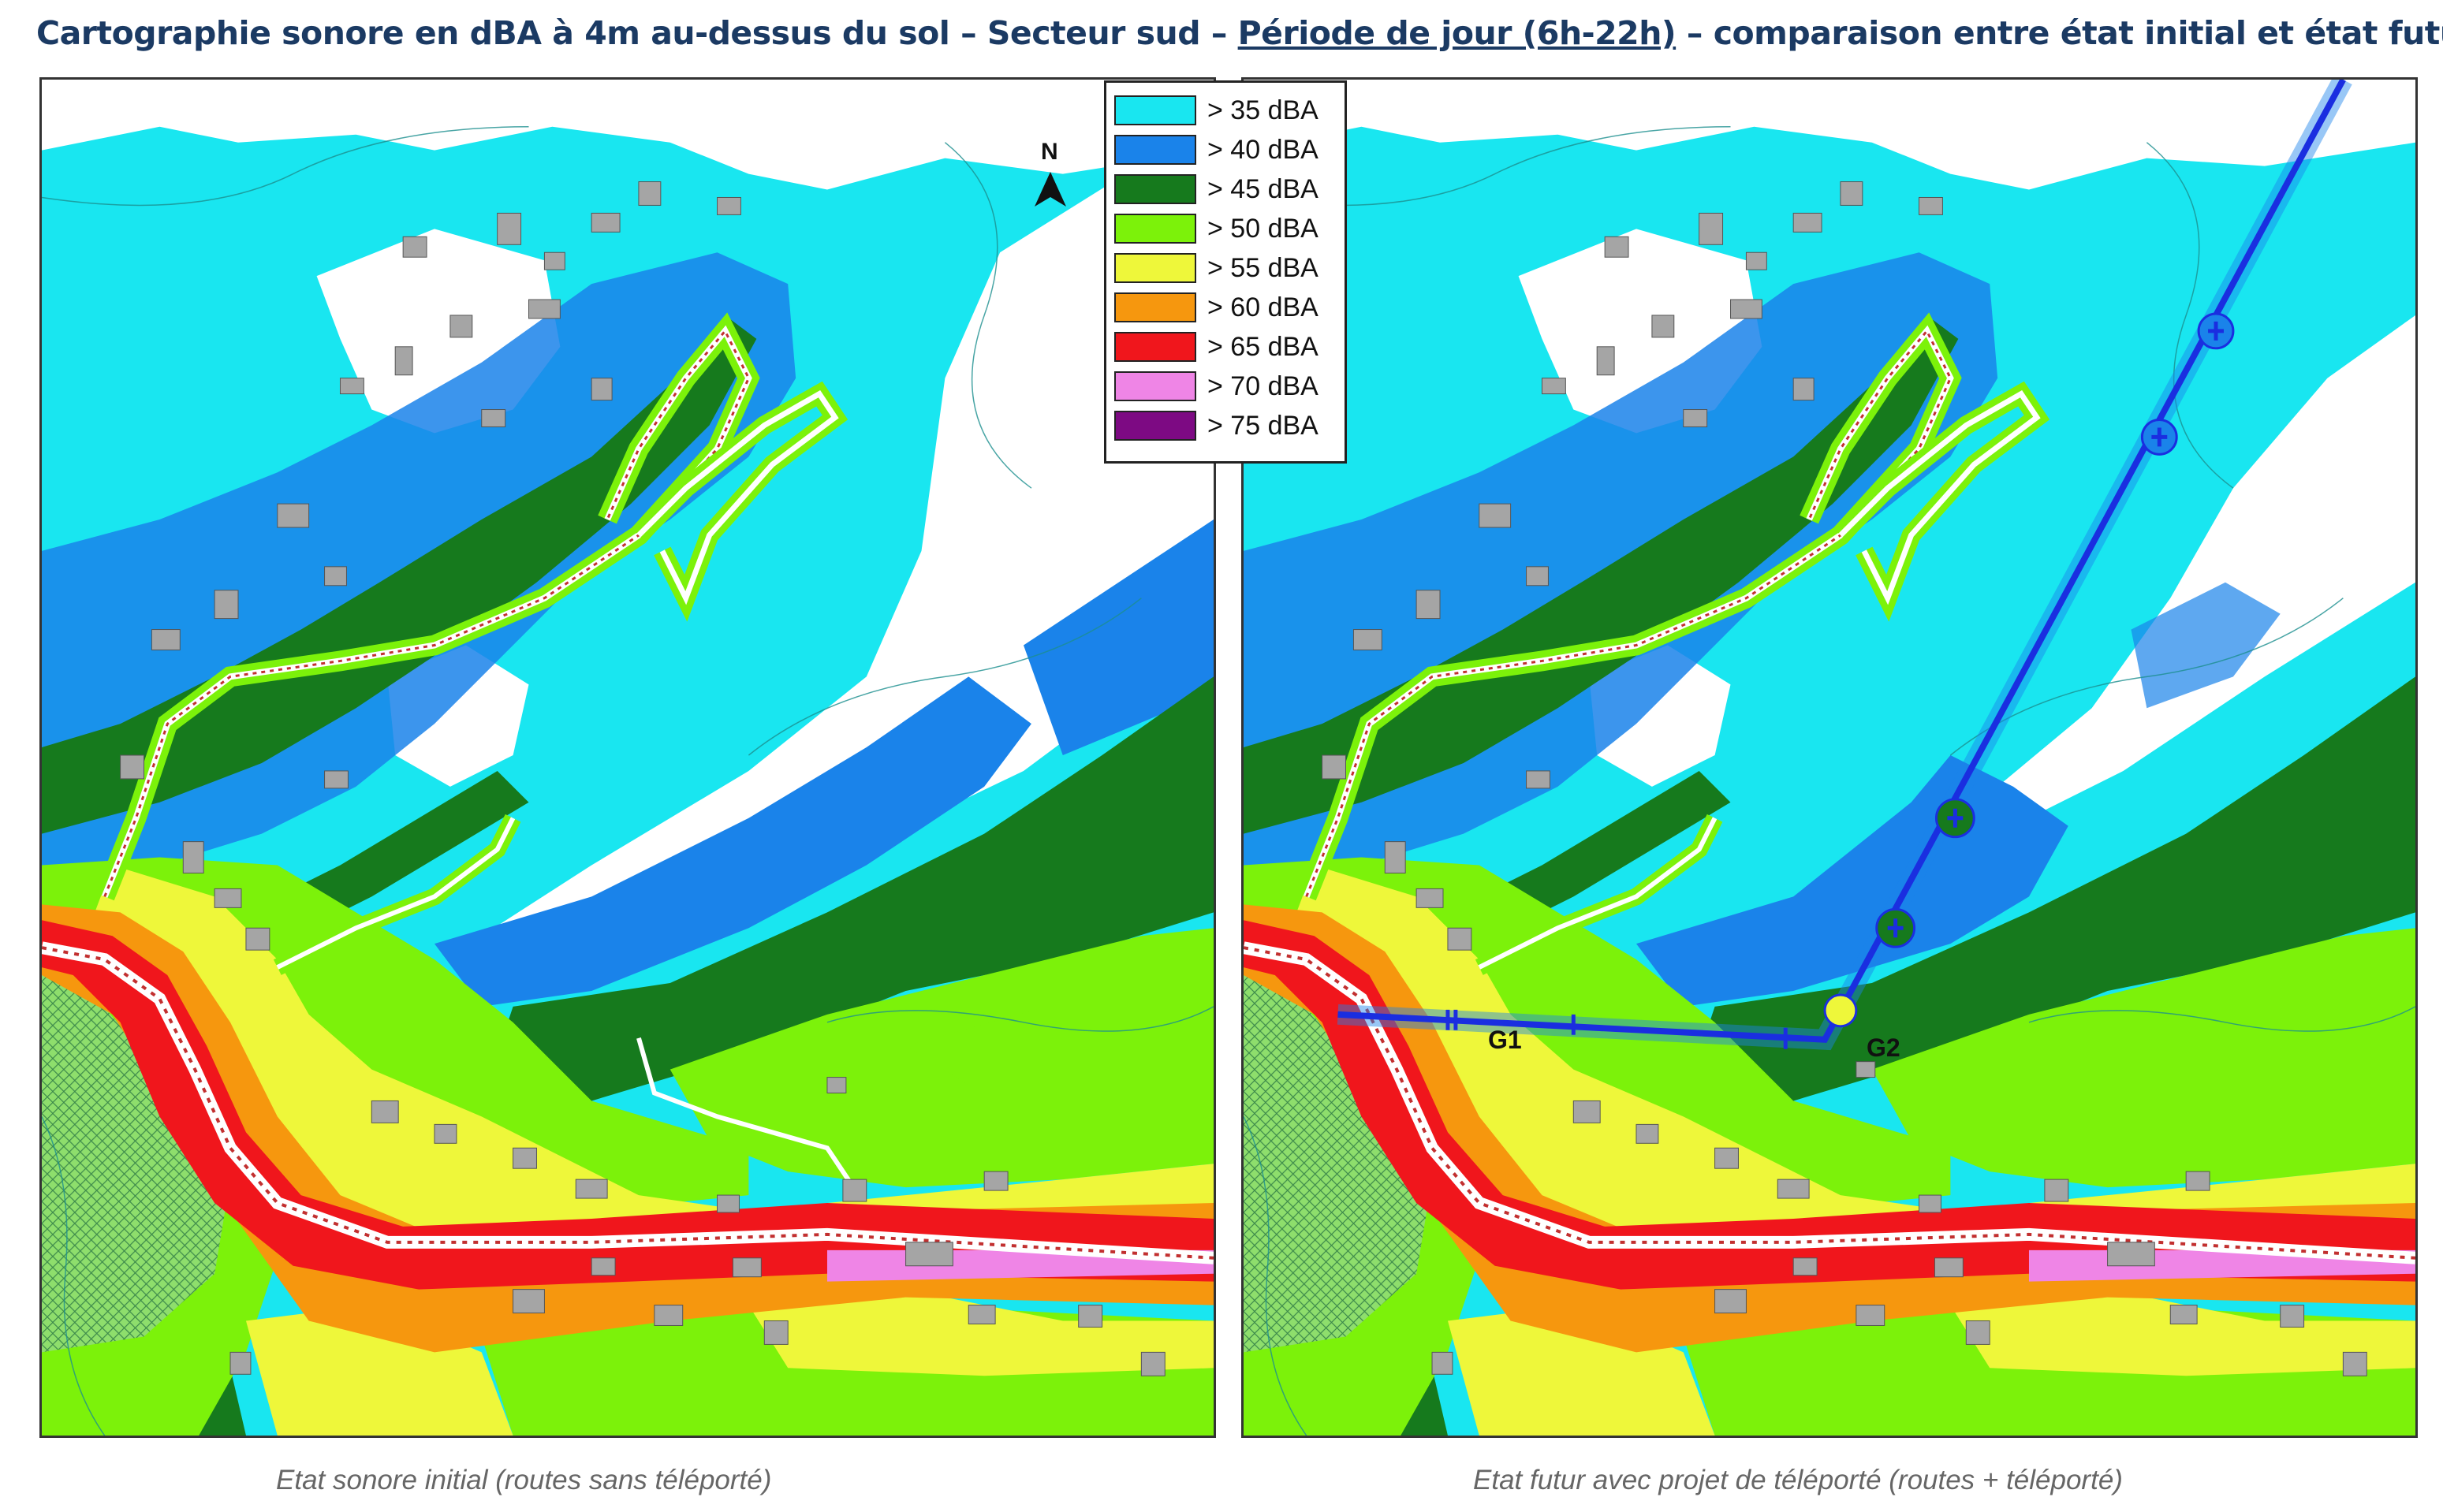 The image size is (2443, 1512). I want to click on legend-item-50: > 50 dBA, so click(1225, 229).